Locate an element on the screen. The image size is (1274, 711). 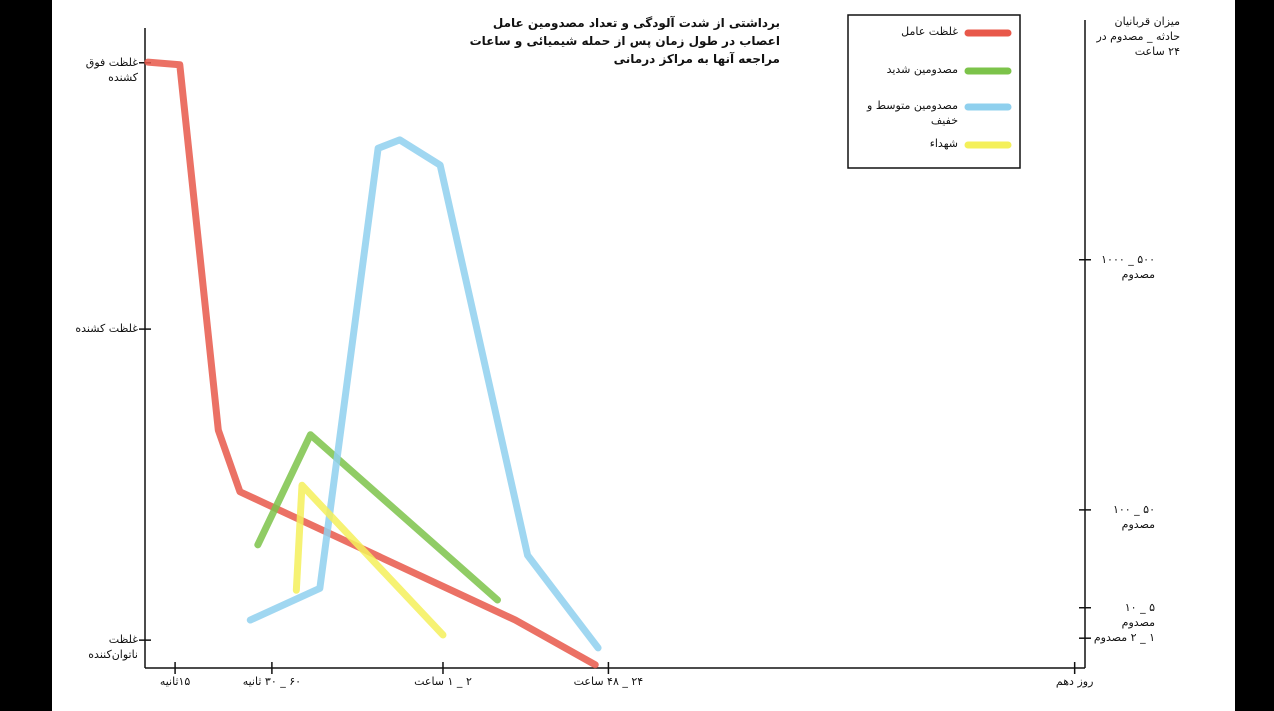
legend-label: مصدومین شدید is located at coordinates (922, 69).